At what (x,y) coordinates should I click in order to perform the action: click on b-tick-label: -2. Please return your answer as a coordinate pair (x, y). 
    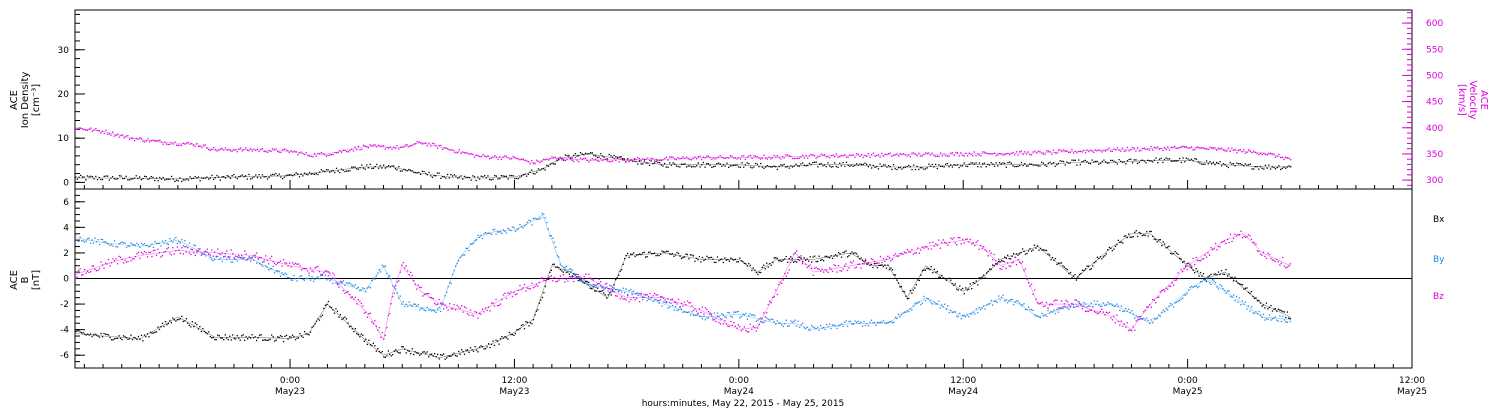
    Looking at the image, I should click on (64, 305).